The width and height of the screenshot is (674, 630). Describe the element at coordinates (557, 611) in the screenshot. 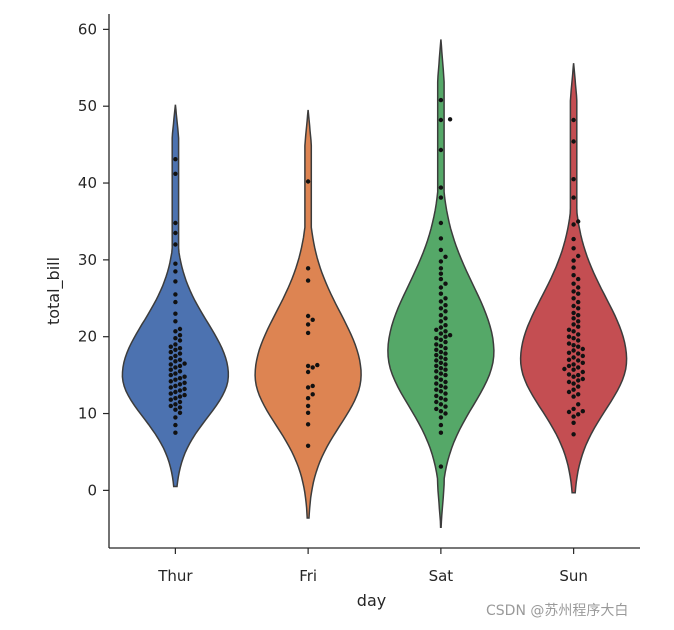

I see `watermark-text: CSDN @苏州程序大白` at that location.